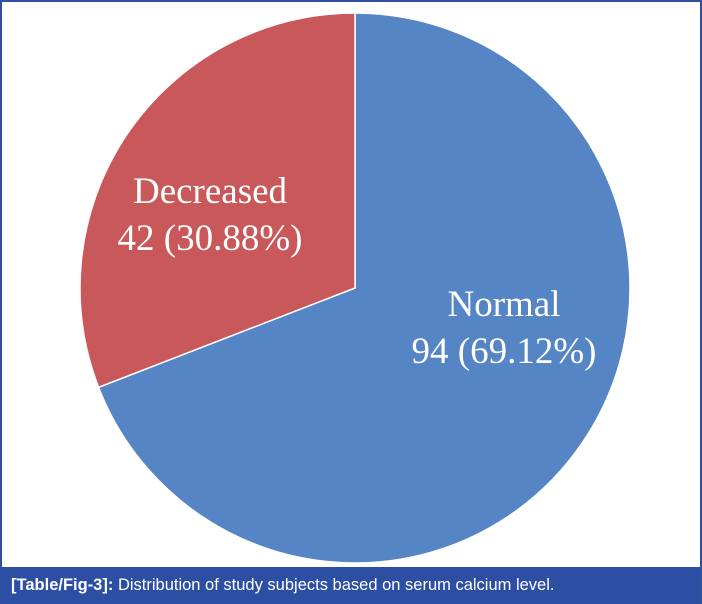 The width and height of the screenshot is (702, 604). Describe the element at coordinates (210, 191) in the screenshot. I see `slice-category-label-decreased: Decreased` at that location.